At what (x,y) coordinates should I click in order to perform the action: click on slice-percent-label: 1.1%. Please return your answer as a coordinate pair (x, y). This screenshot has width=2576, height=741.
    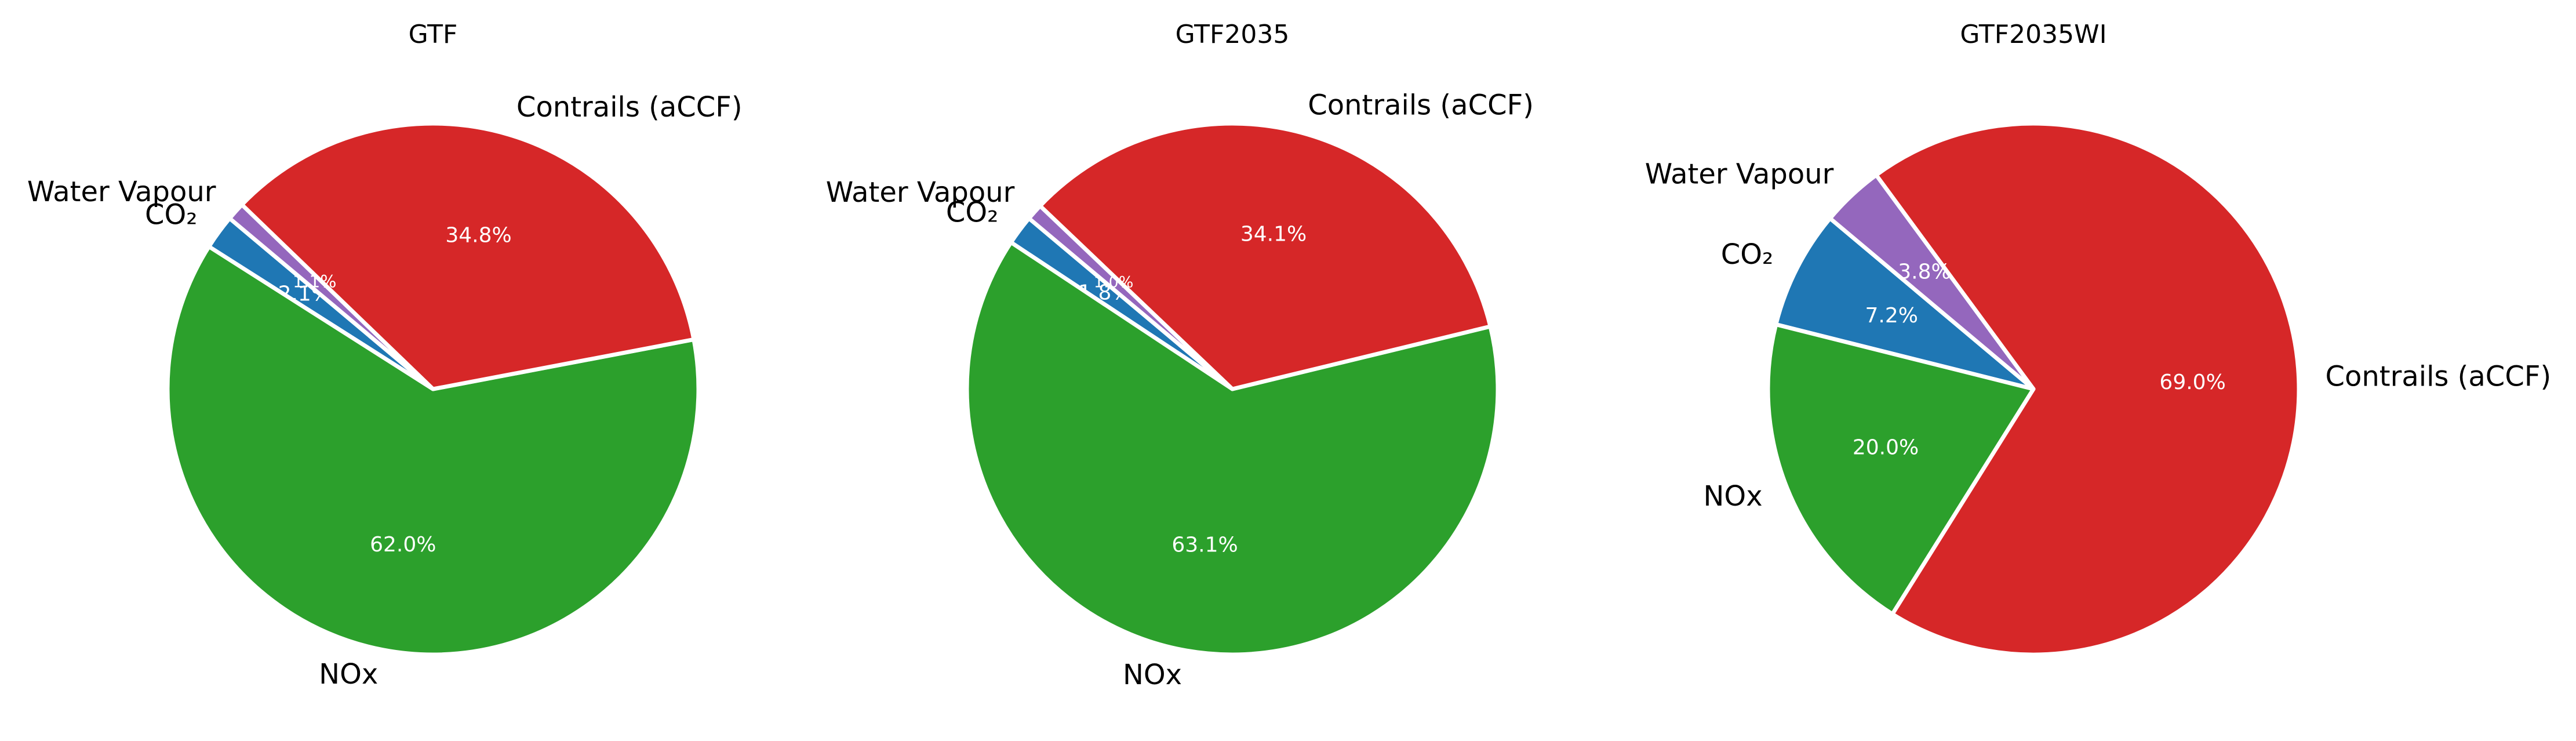
    Looking at the image, I should click on (315, 282).